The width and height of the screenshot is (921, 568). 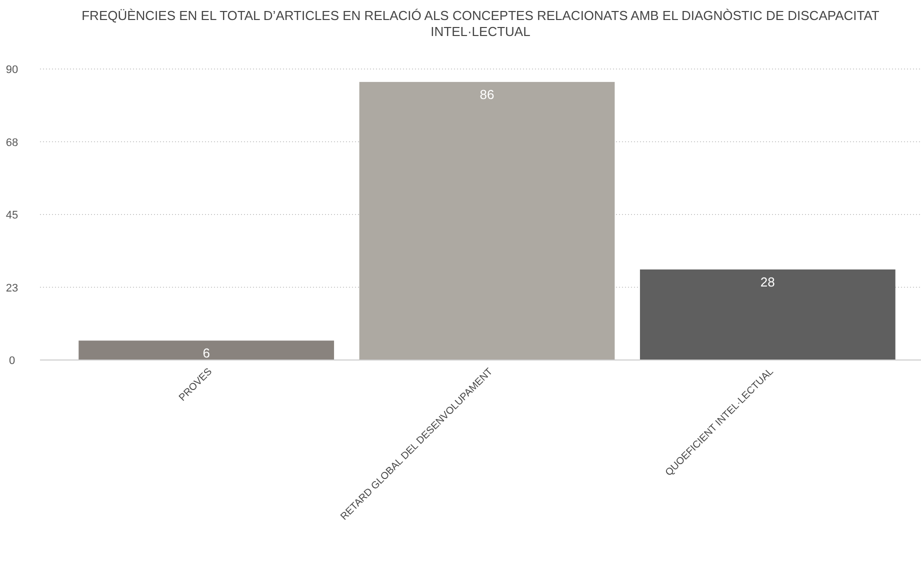 I want to click on y-tick-label: 45, so click(x=12, y=216).